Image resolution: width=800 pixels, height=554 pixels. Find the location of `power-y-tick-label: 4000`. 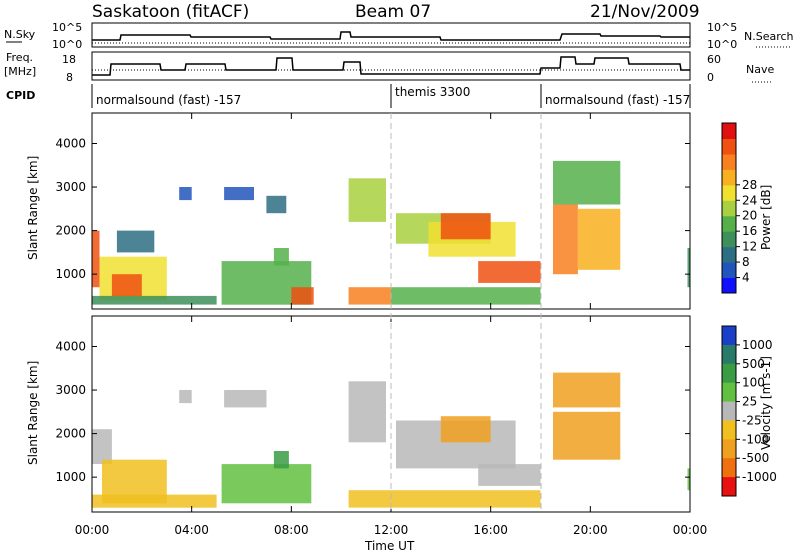

power-y-tick-label: 4000 is located at coordinates (70, 143).